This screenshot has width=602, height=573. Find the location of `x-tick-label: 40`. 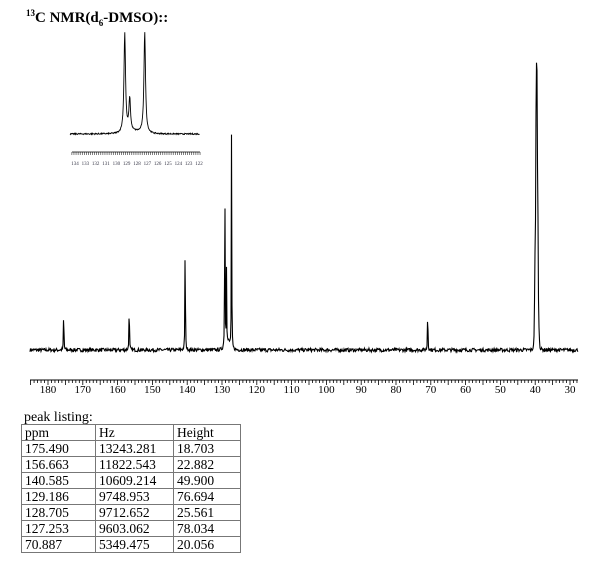

x-tick-label: 40 is located at coordinates (536, 390).